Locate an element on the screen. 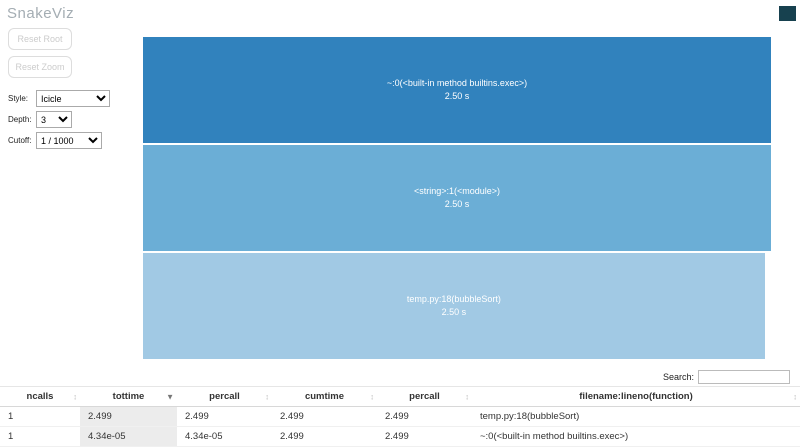  corner-icon is located at coordinates (787, 13).